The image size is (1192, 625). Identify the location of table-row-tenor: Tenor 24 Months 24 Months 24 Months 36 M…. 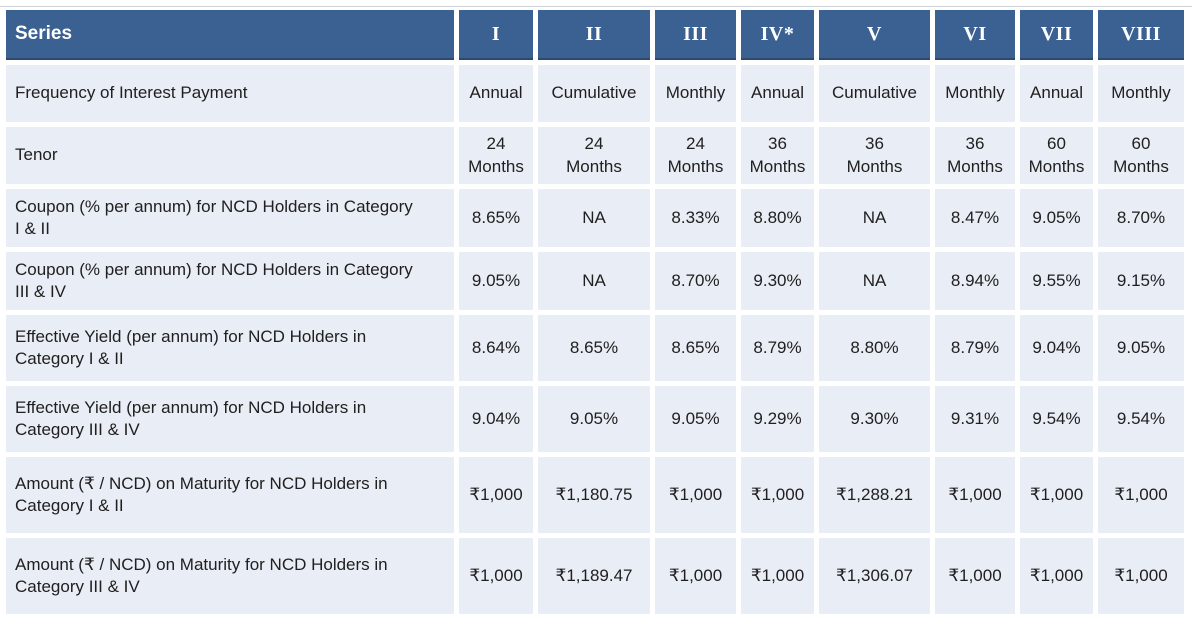
(595, 155).